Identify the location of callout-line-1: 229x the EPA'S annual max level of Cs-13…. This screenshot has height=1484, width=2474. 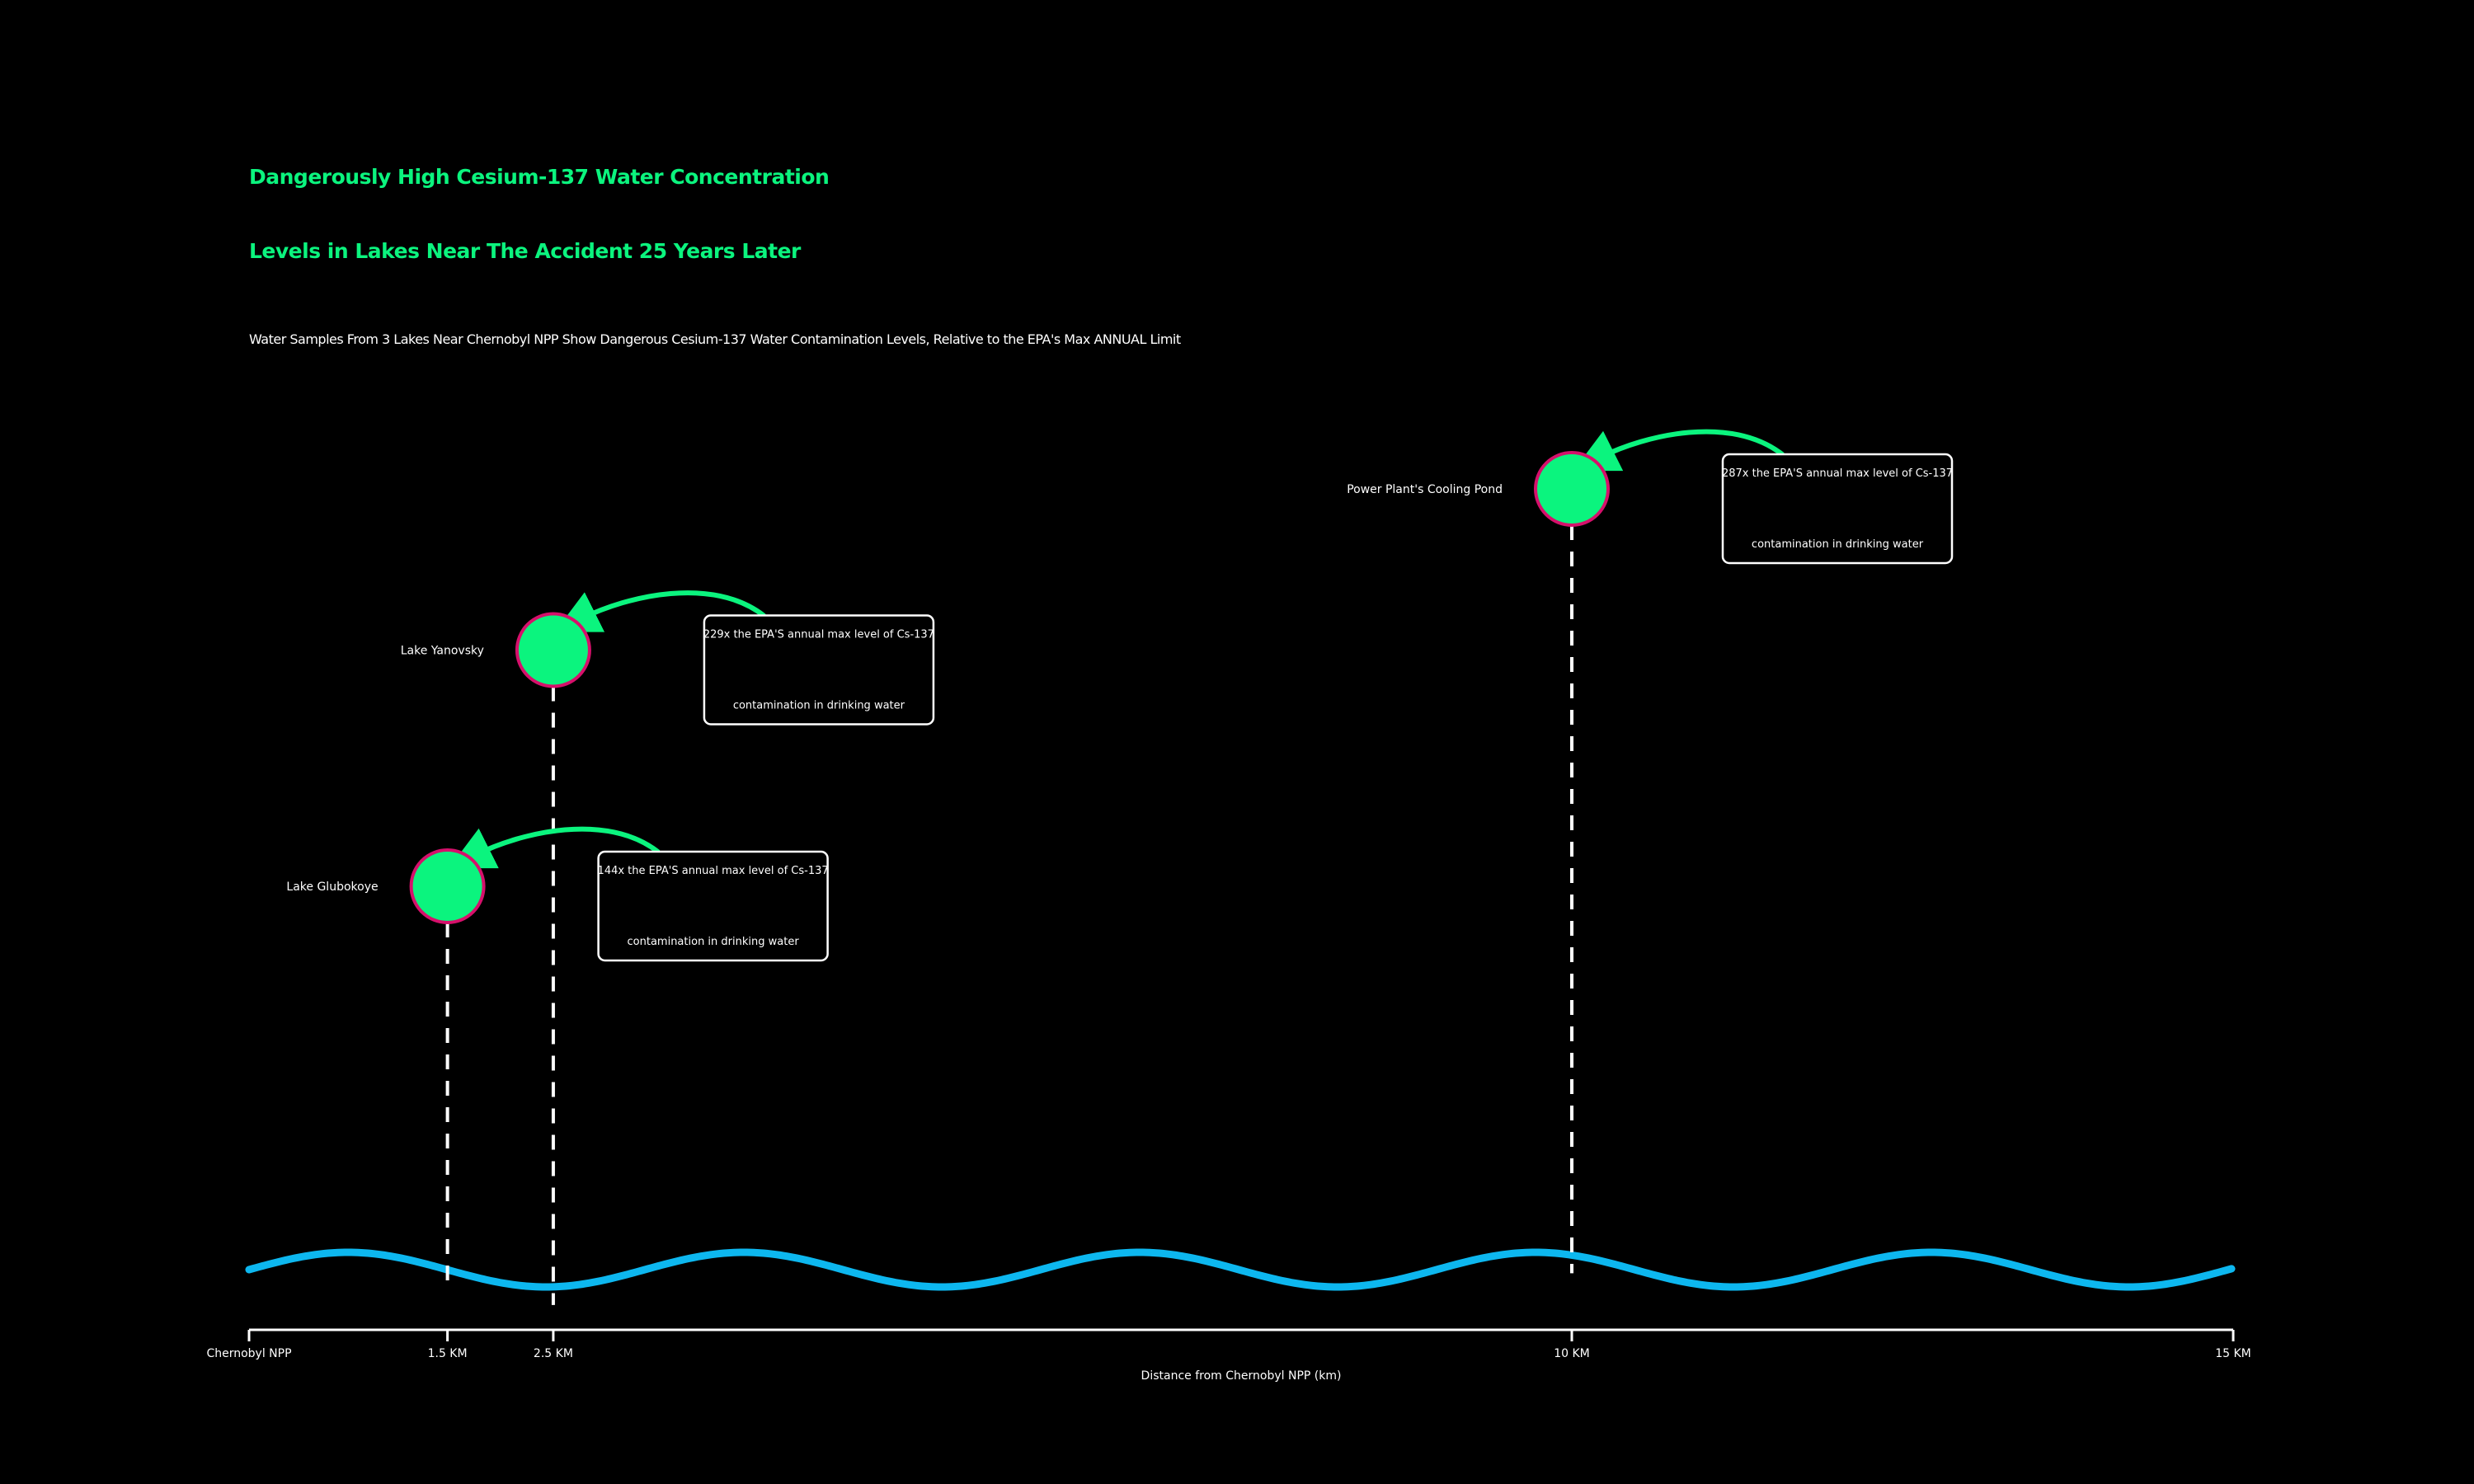
(818, 634).